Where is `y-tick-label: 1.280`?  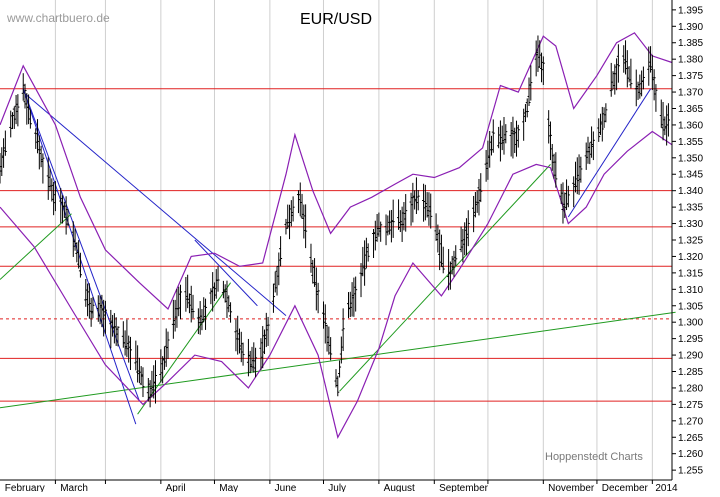
y-tick-label: 1.280 is located at coordinates (690, 388).